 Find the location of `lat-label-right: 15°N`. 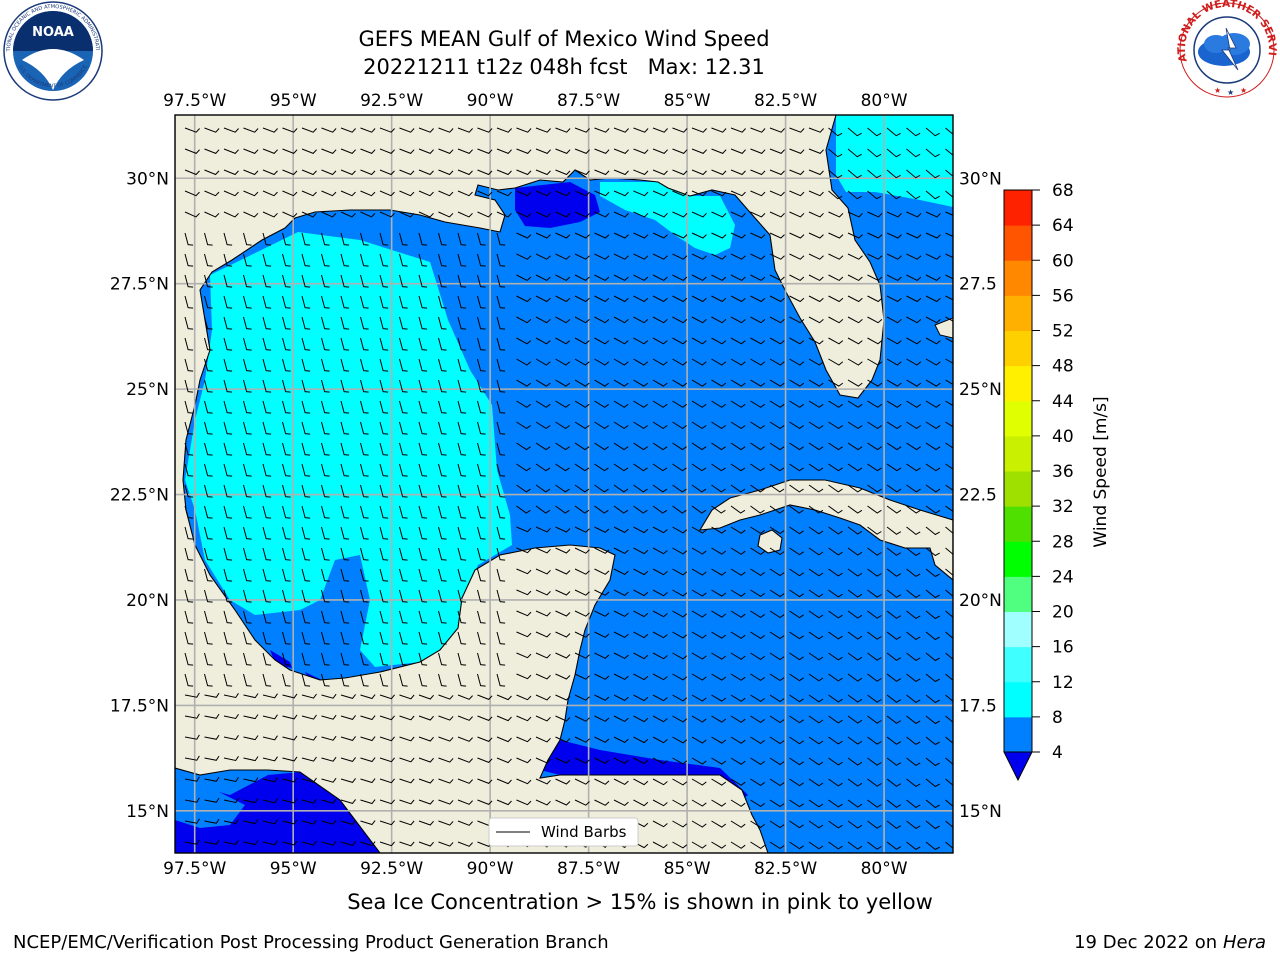

lat-label-right: 15°N is located at coordinates (980, 812).